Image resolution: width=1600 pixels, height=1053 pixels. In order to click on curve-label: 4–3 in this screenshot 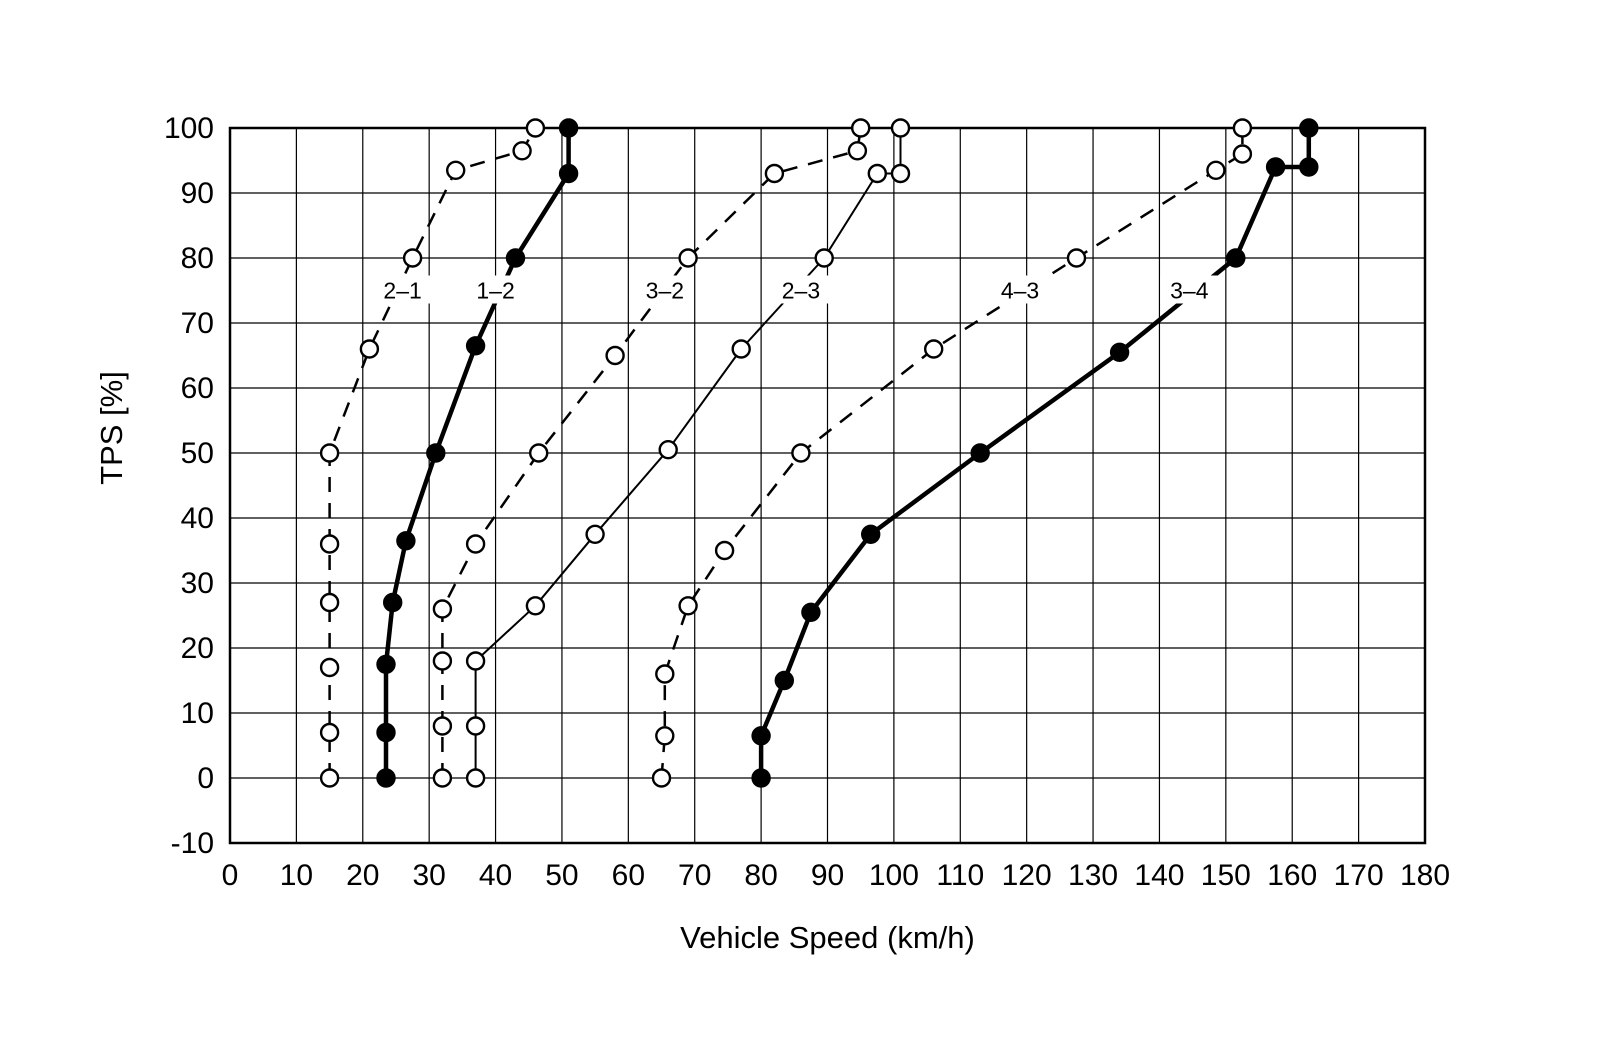, I will do `click(1020, 291)`.